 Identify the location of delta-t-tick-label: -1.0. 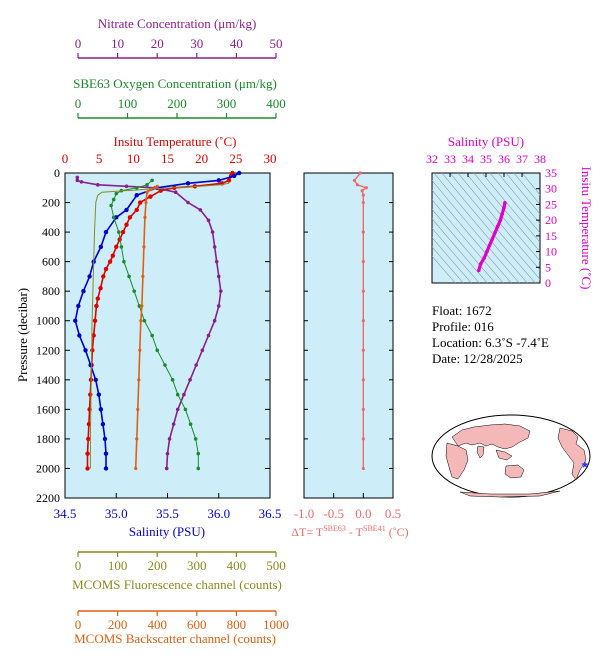
(304, 513).